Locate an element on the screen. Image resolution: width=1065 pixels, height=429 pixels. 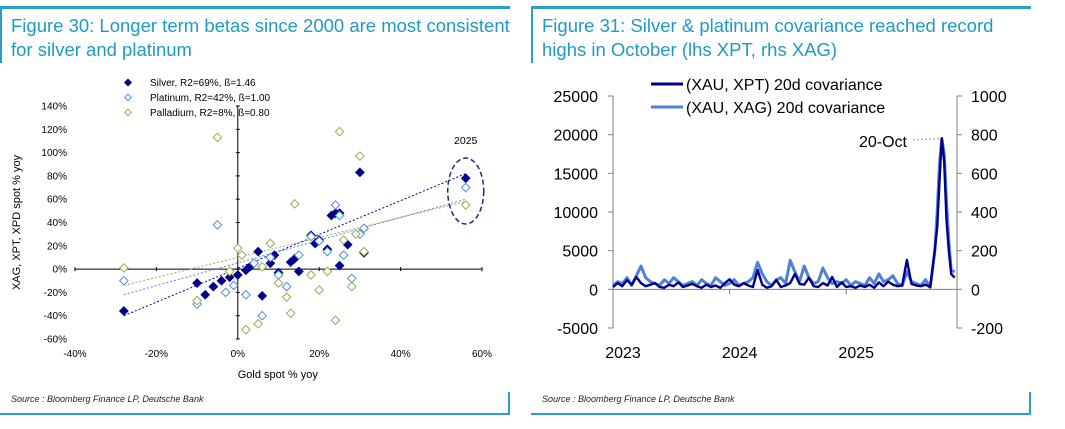
trend-line-platinum is located at coordinates (294, 247).